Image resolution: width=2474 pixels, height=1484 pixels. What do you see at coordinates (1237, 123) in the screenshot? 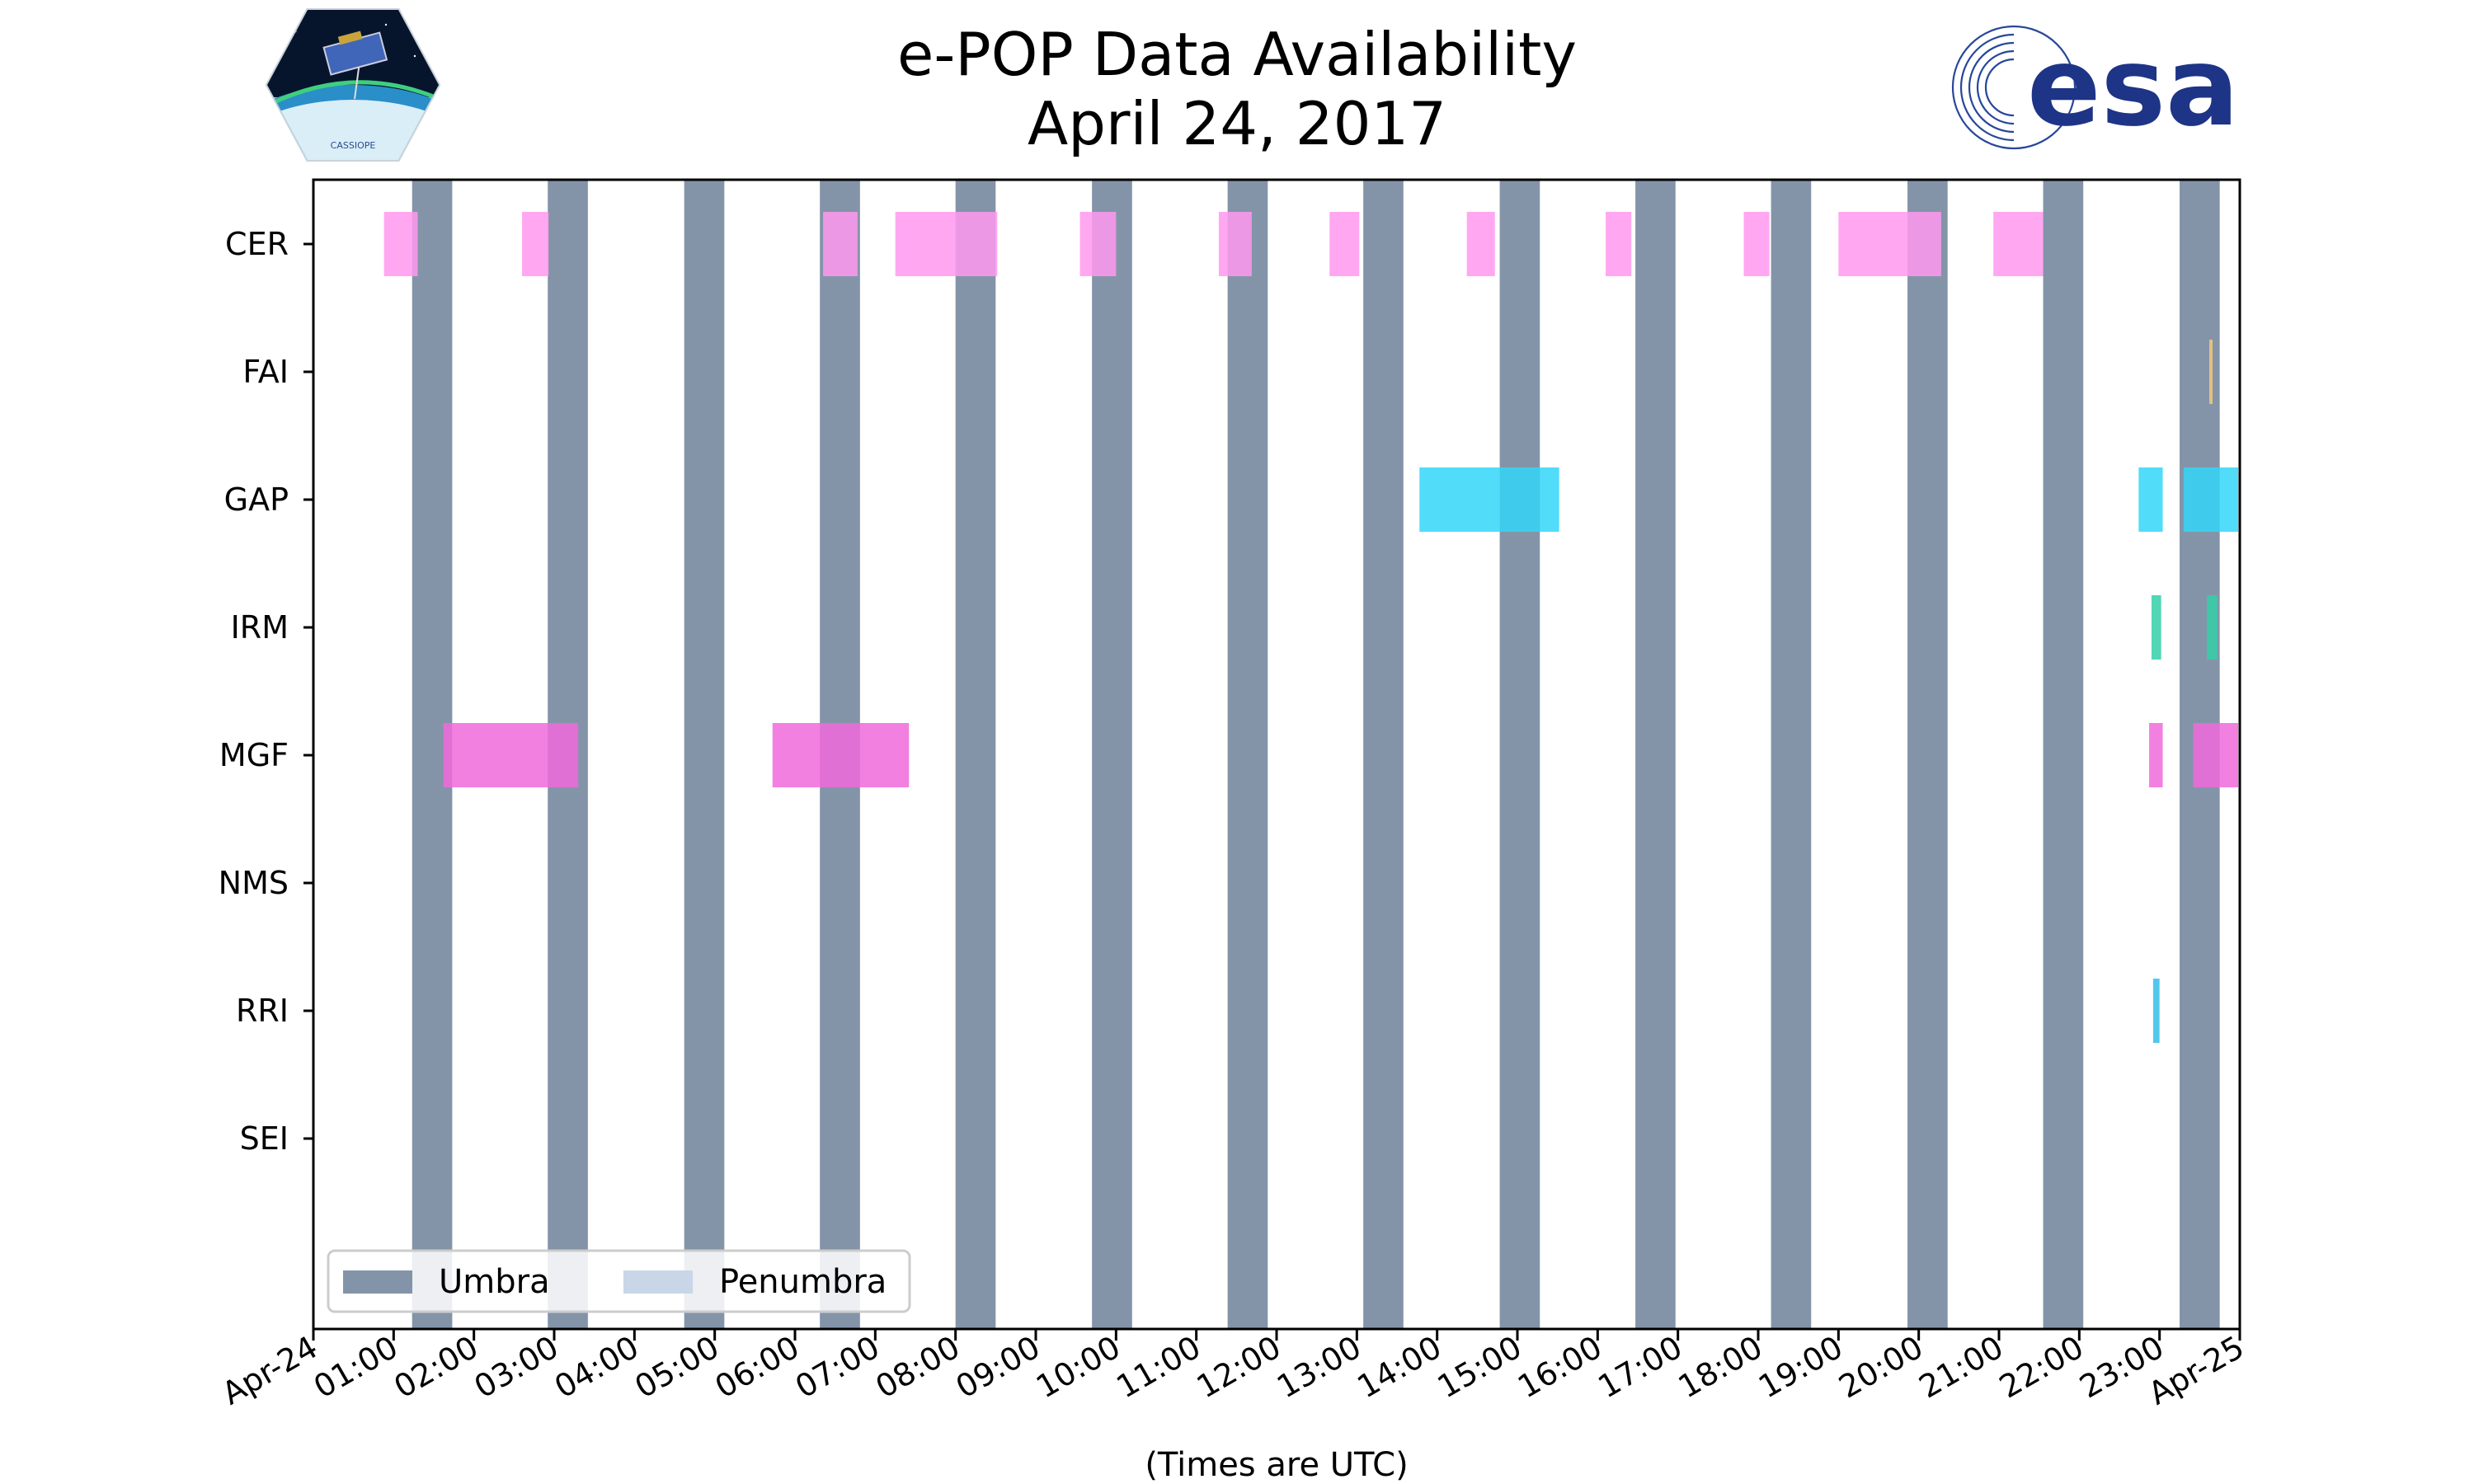
I see `chart-subtitle: April 24, 2017` at bounding box center [1237, 123].